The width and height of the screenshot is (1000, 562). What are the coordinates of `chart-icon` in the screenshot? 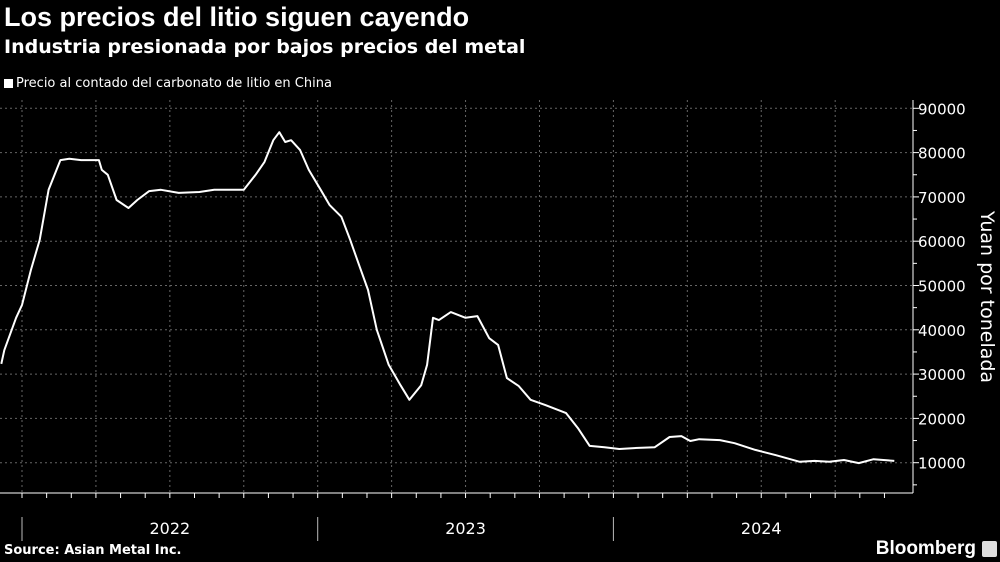 It's located at (989, 549).